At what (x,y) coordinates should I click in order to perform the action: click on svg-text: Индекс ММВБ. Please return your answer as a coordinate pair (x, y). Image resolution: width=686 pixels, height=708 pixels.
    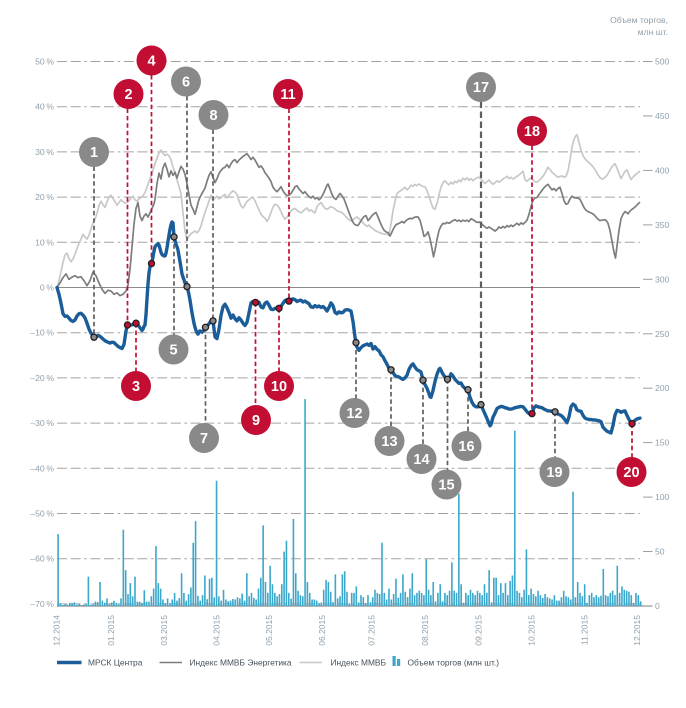
    Looking at the image, I should click on (359, 663).